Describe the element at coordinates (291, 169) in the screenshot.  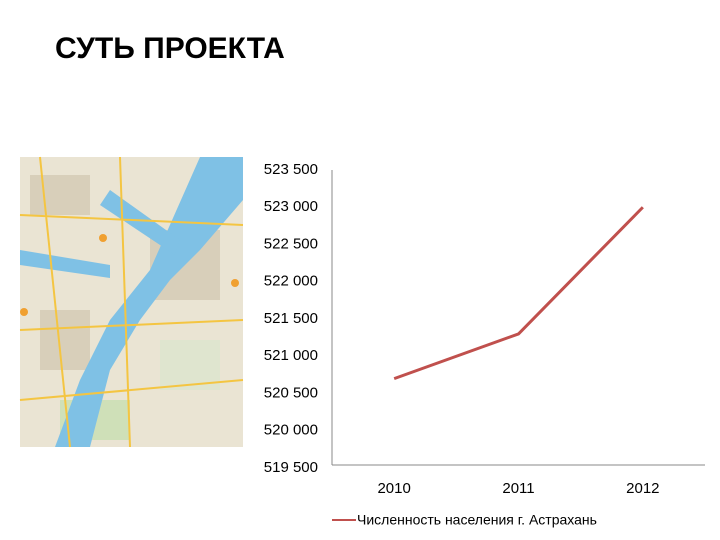
I see `y-tick-label: 523 500` at that location.